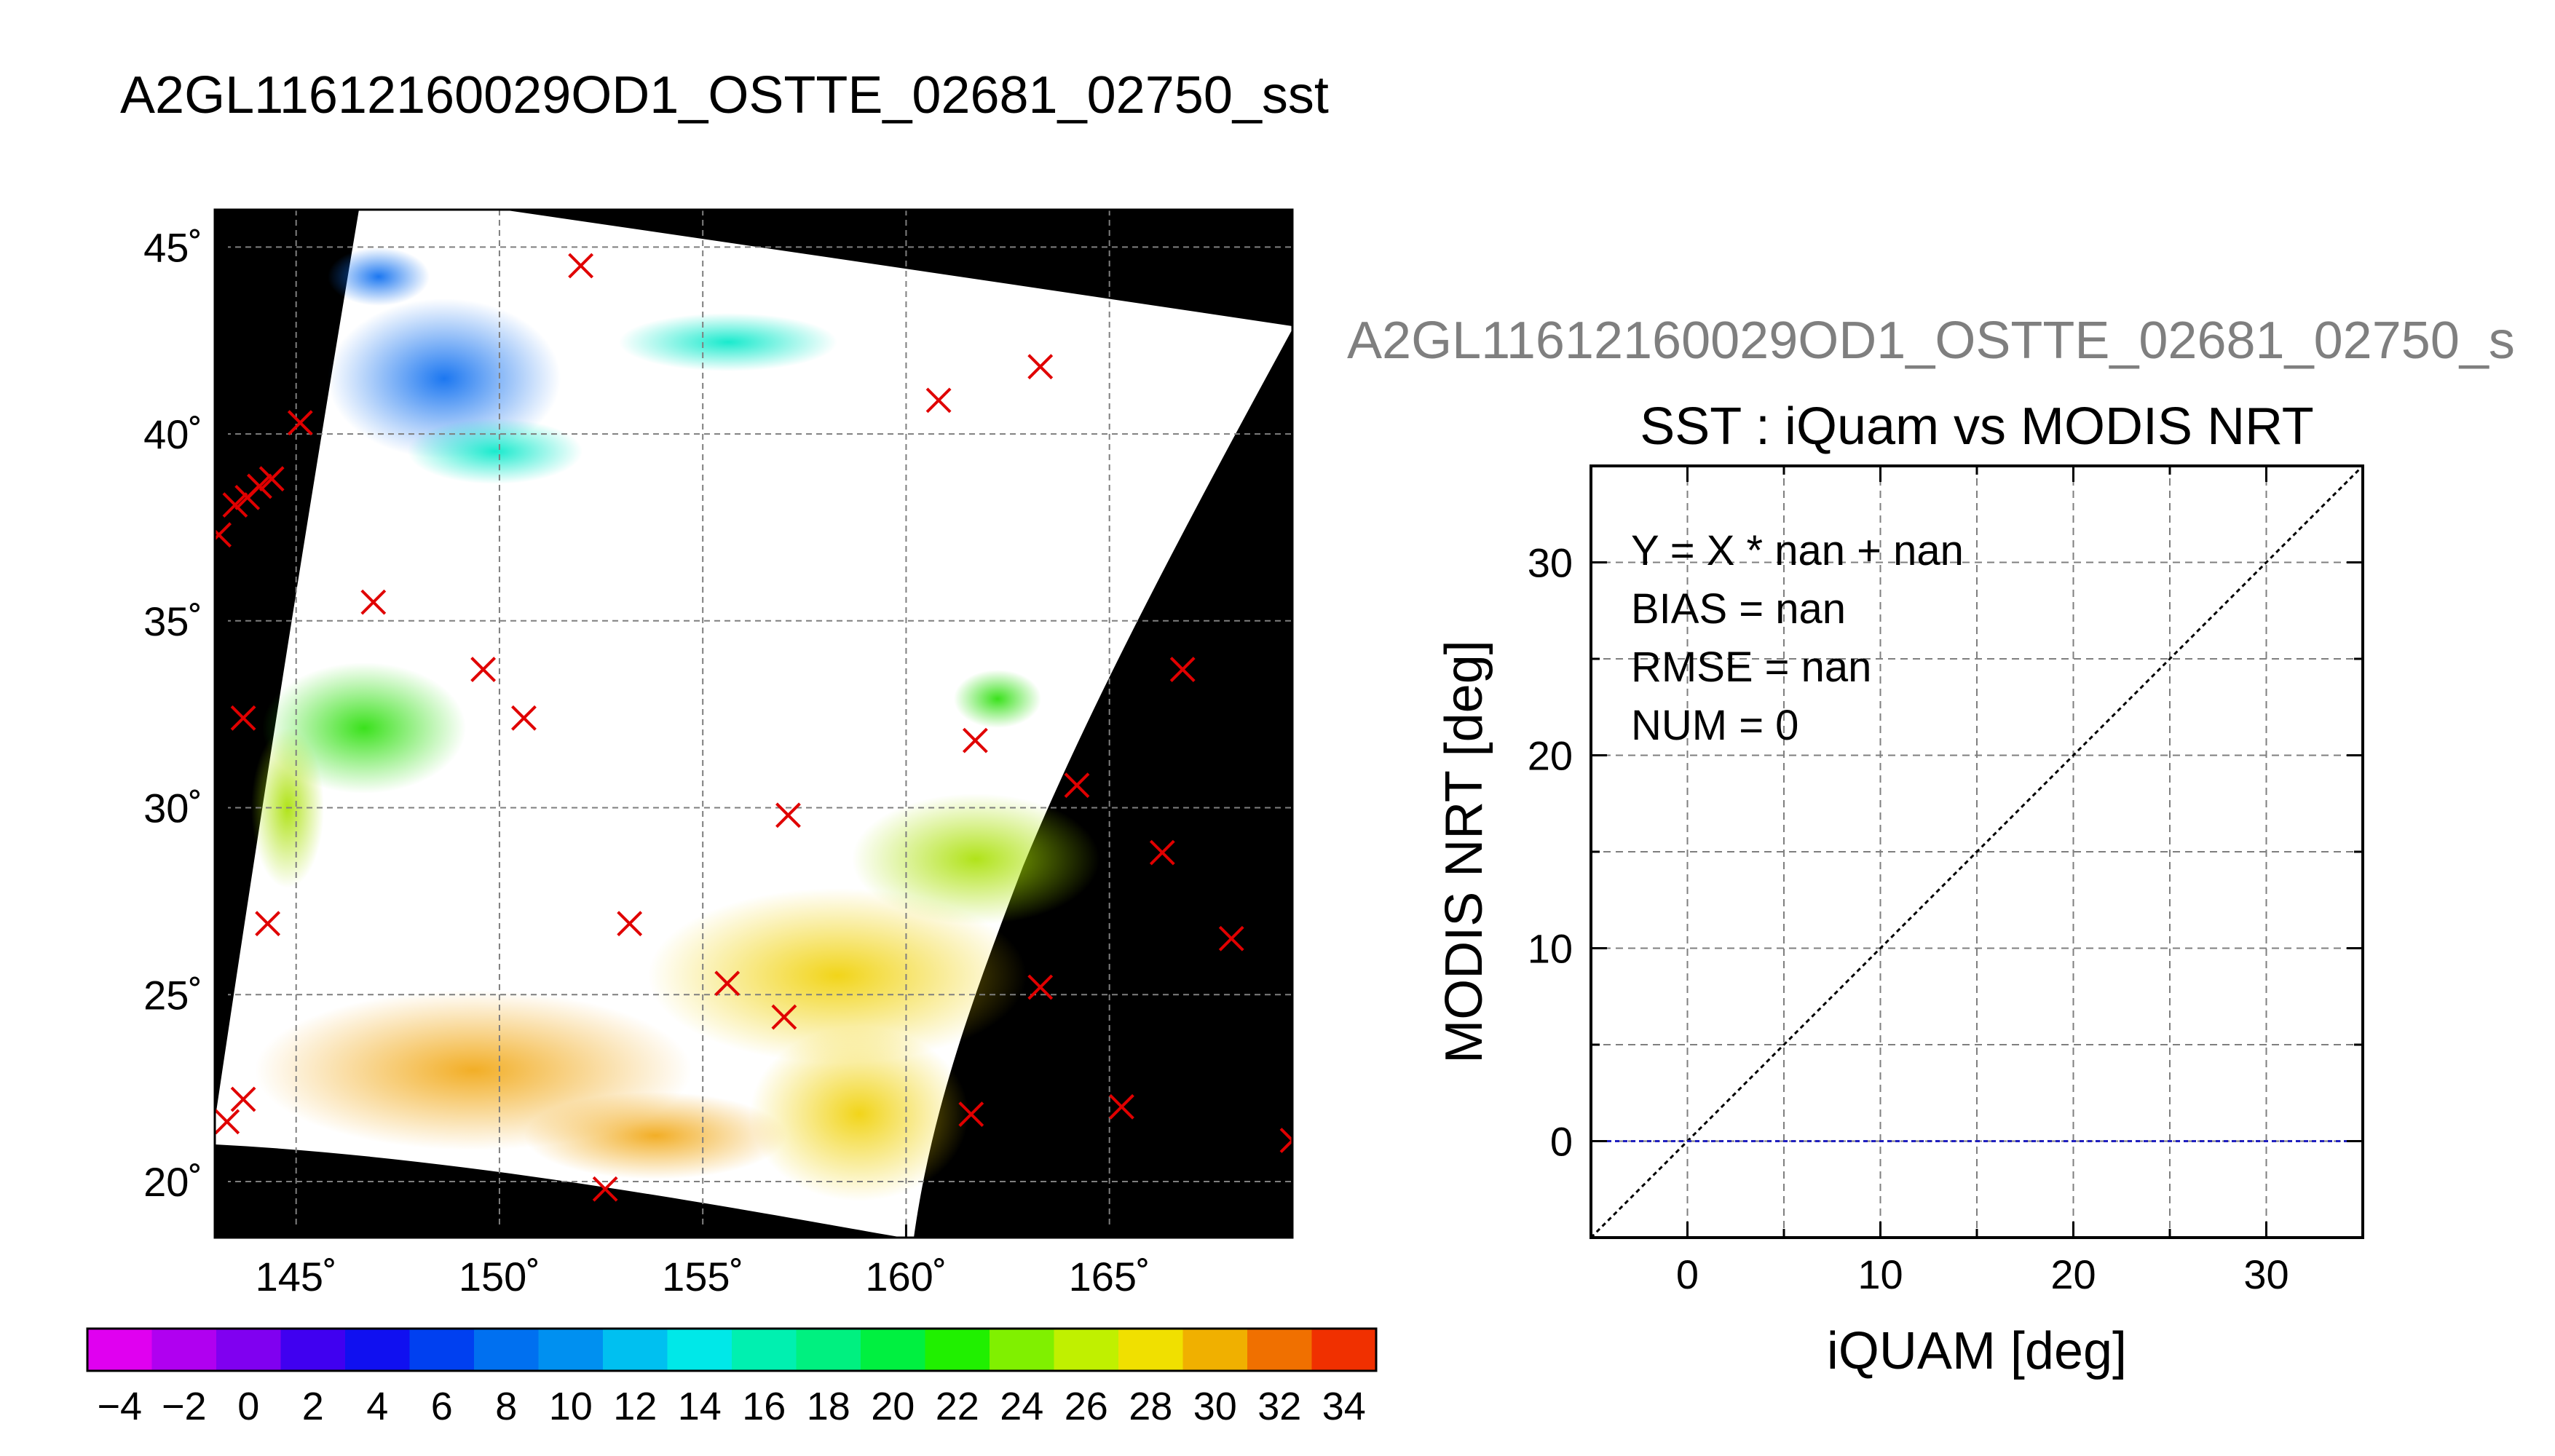 The height and width of the screenshot is (1456, 2555). What do you see at coordinates (172, 621) in the screenshot?
I see `map-y-tick-label: 35˚` at bounding box center [172, 621].